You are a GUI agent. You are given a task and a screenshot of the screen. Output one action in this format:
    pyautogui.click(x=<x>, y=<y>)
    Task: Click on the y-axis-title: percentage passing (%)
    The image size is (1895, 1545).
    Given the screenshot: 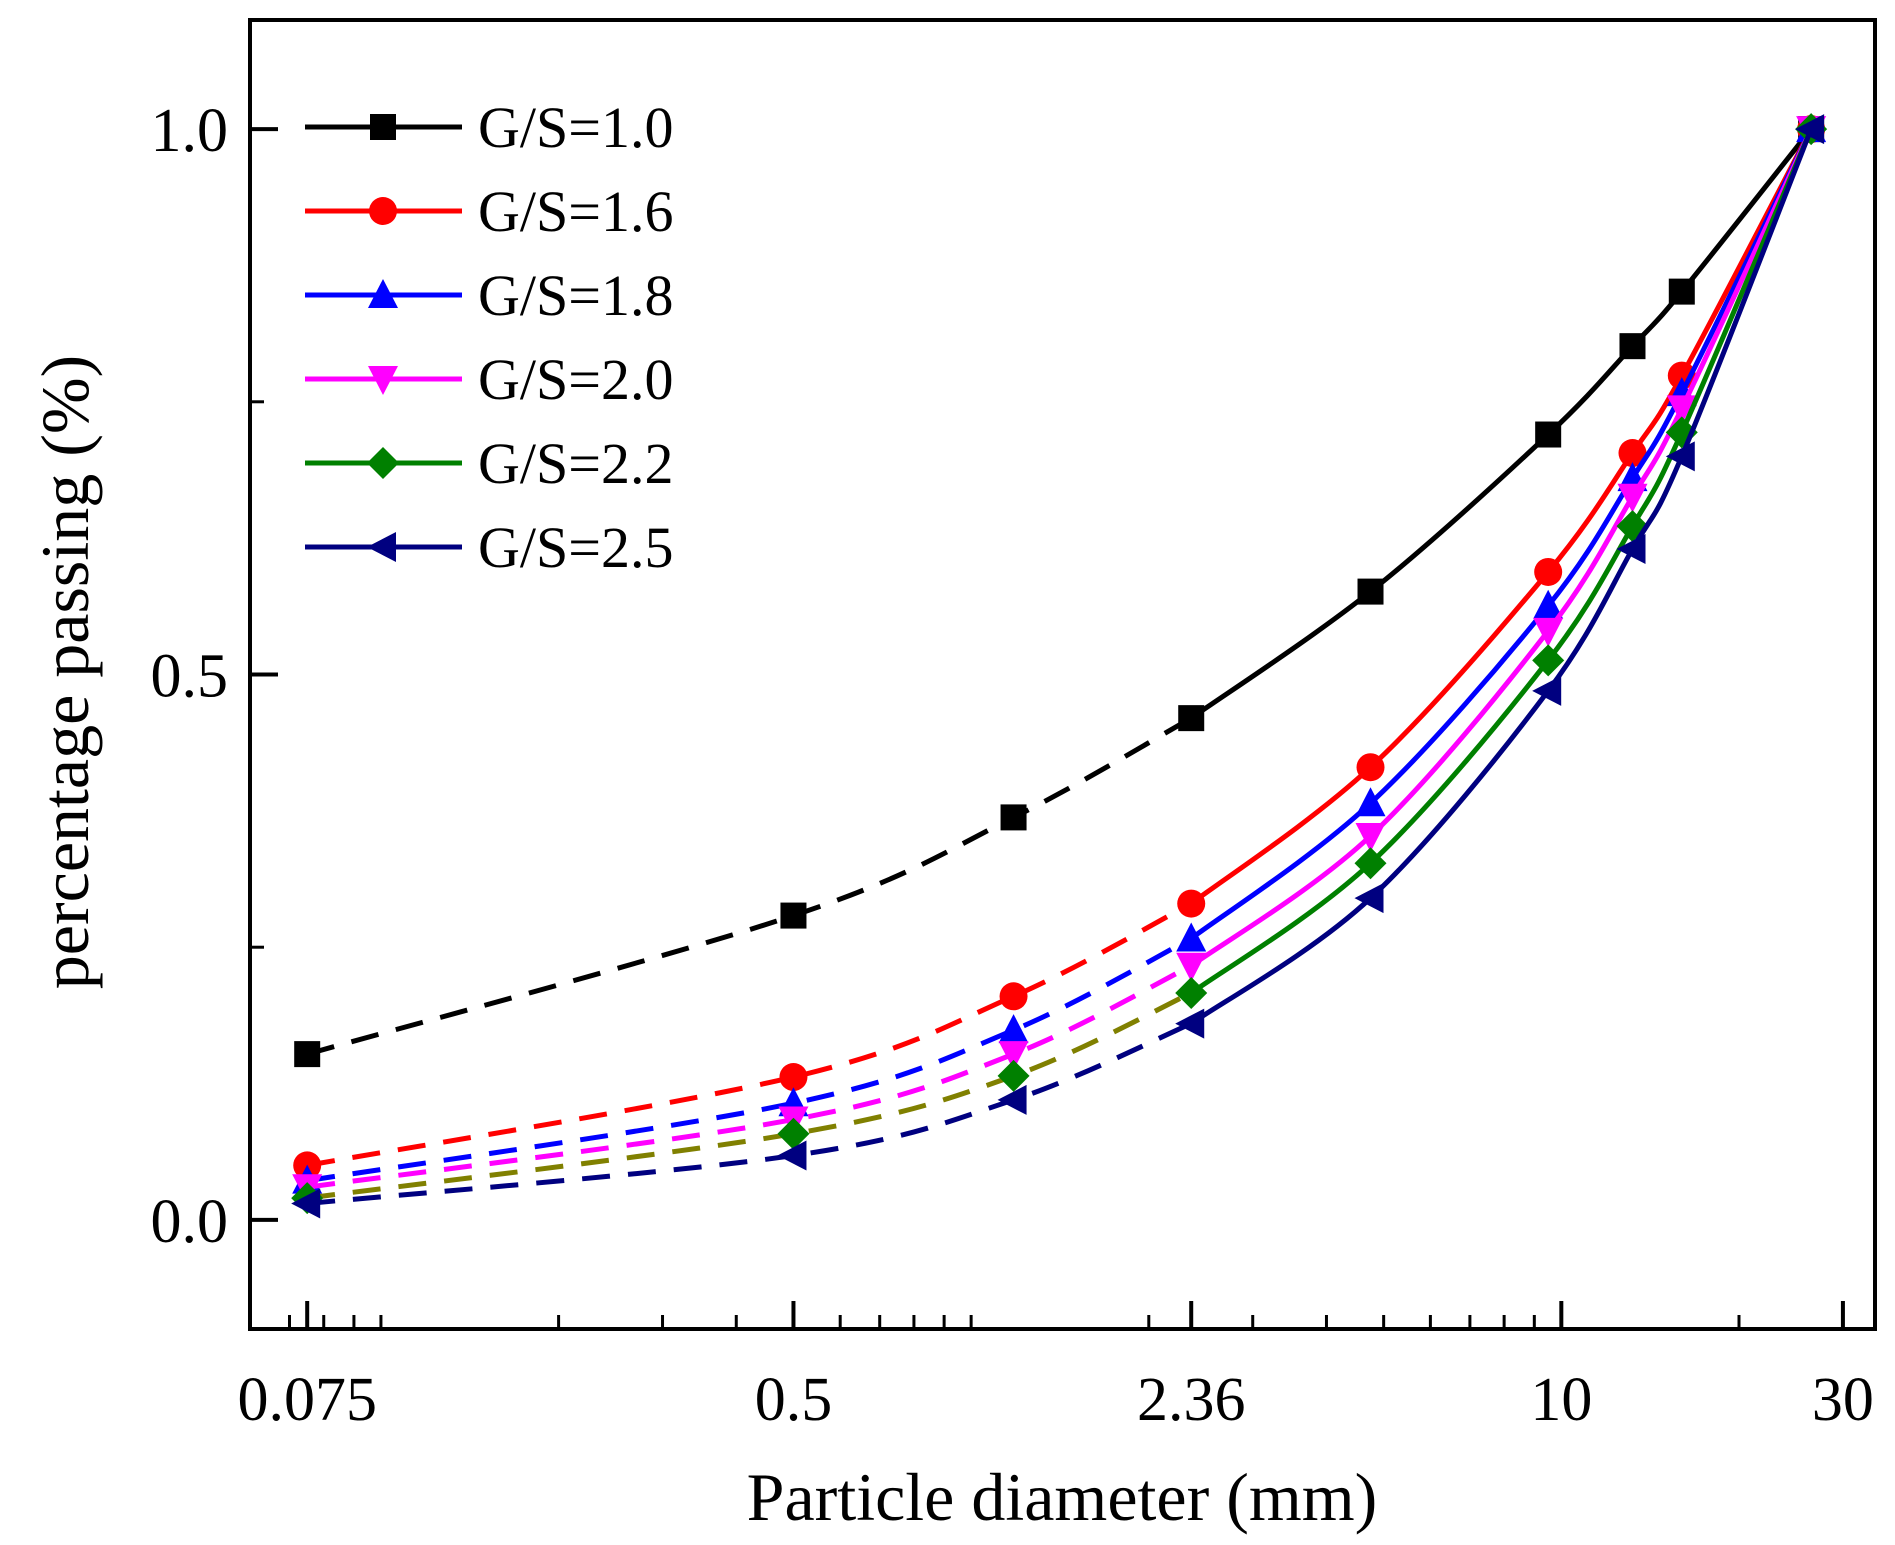 What is the action you would take?
    pyautogui.click(x=65, y=672)
    